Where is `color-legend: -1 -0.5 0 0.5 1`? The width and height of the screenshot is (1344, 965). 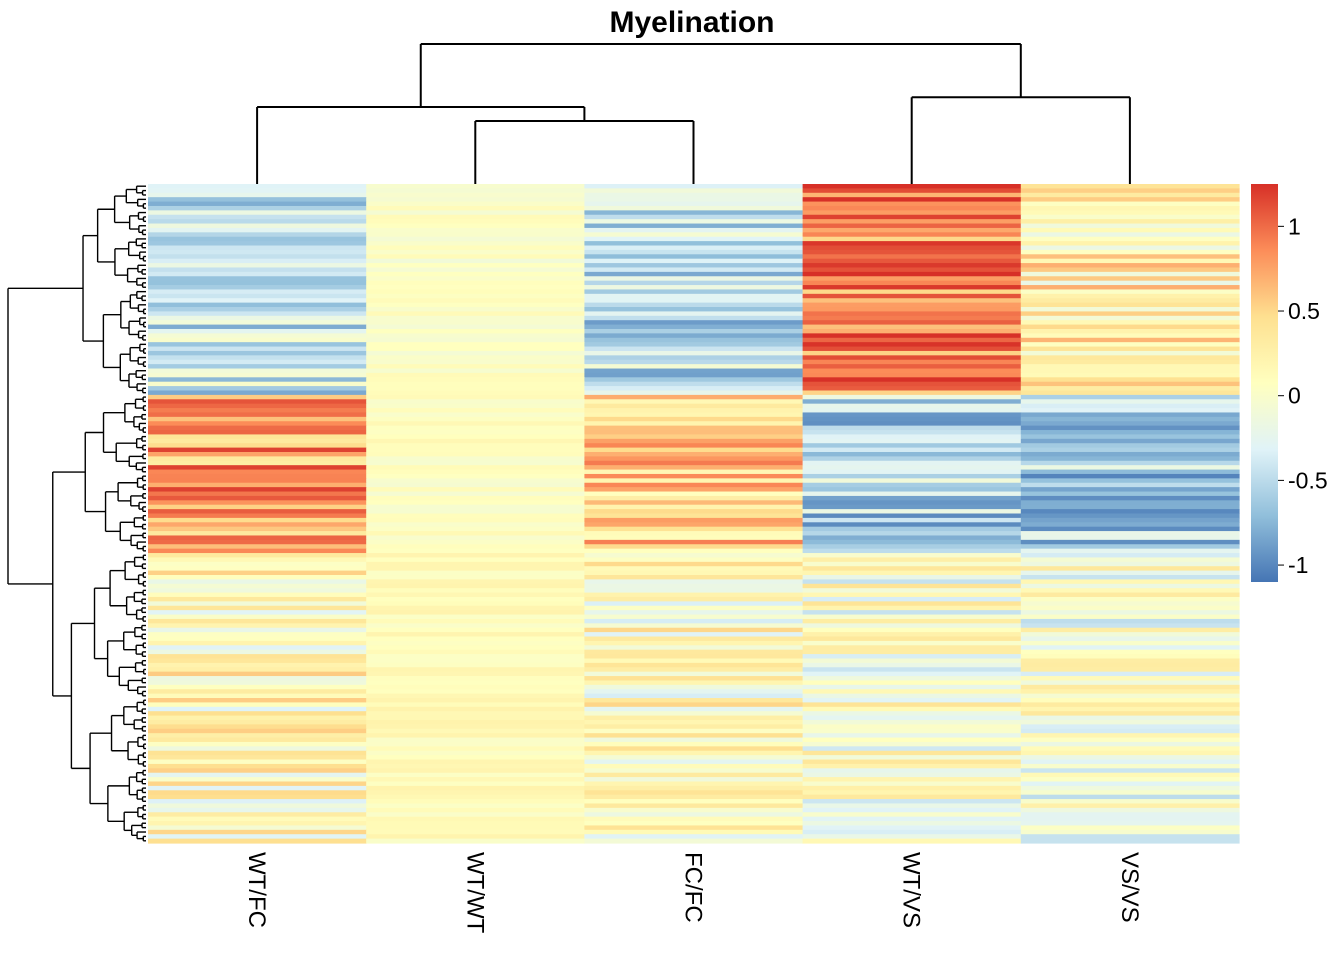 color-legend: -1 -0.5 0 0.5 1 is located at coordinates (1289, 383).